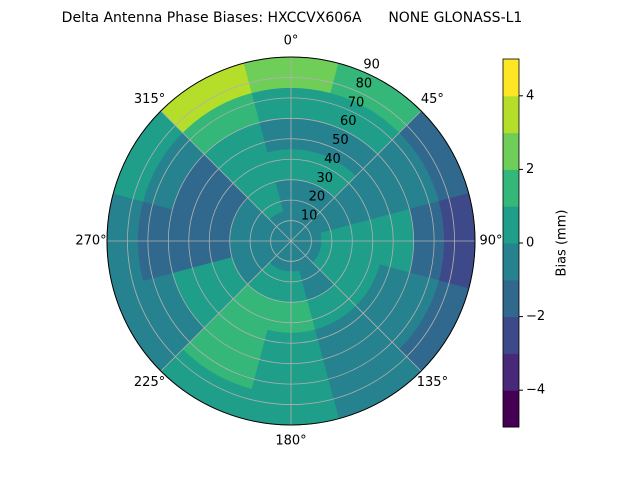 The width and height of the screenshot is (640, 484). What do you see at coordinates (490, 241) in the screenshot?
I see `theta-tick-label: 90°` at bounding box center [490, 241].